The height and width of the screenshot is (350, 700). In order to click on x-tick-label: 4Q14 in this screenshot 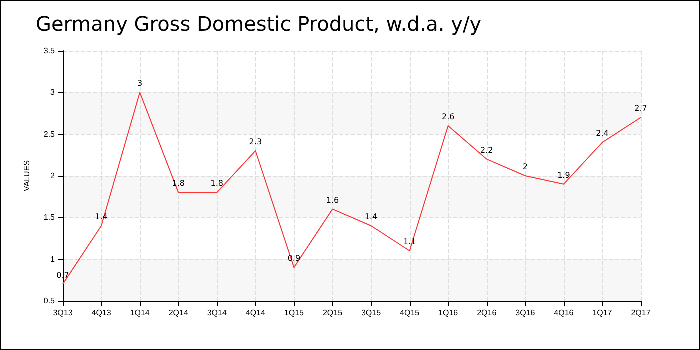, I will do `click(256, 313)`.